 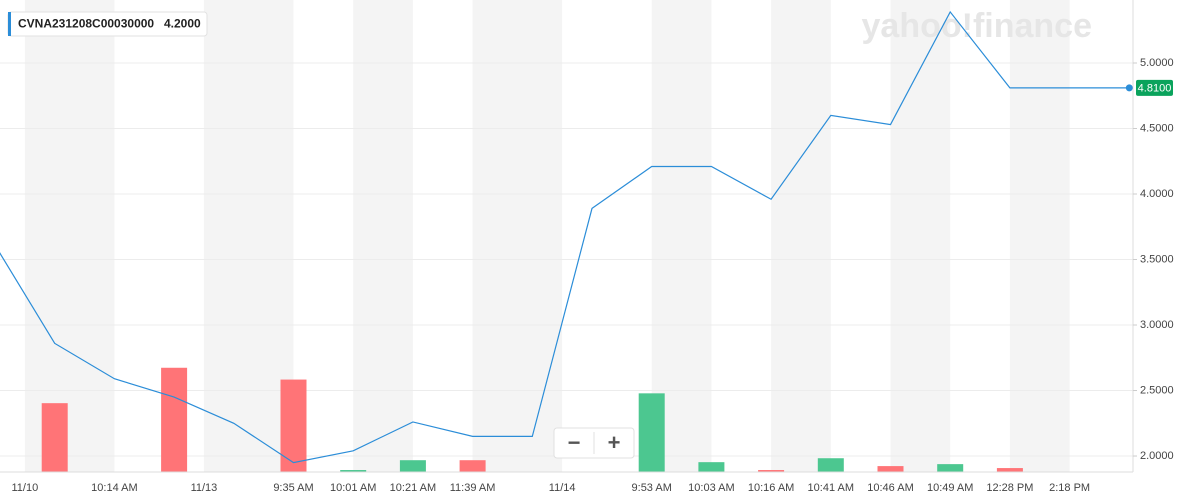 What do you see at coordinates (473, 488) in the screenshot?
I see `x-tick-label: 11:39 AM` at bounding box center [473, 488].